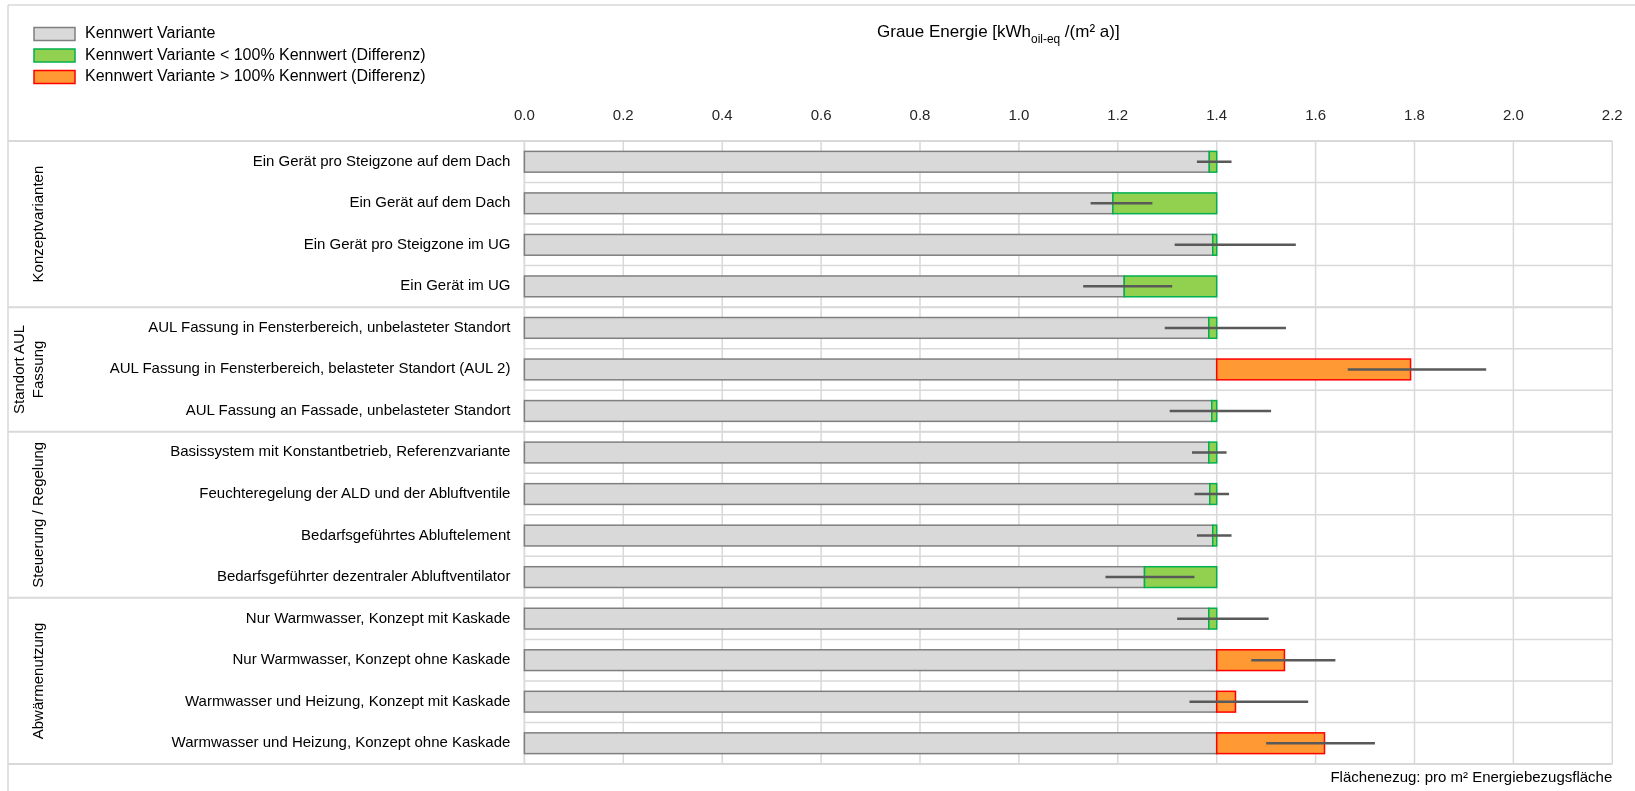 This screenshot has height=791, width=1635. What do you see at coordinates (1316, 114) in the screenshot?
I see `x-tick-label: 1.6` at bounding box center [1316, 114].